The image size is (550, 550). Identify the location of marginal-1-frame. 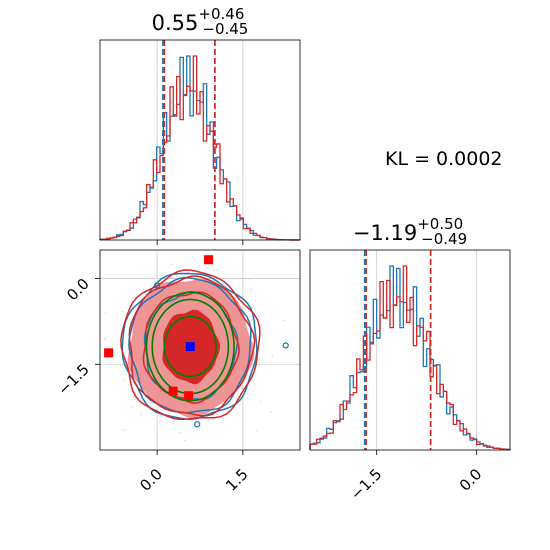
(200, 140).